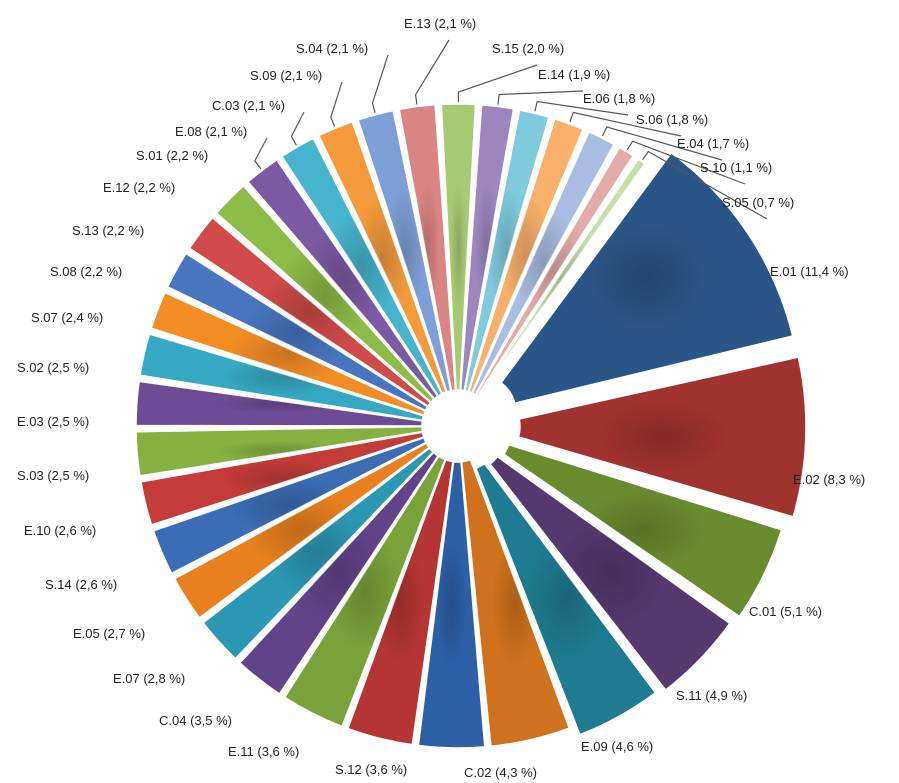  What do you see at coordinates (109, 633) in the screenshot?
I see `slice-label-e-05: E.05 (2,7 %)` at bounding box center [109, 633].